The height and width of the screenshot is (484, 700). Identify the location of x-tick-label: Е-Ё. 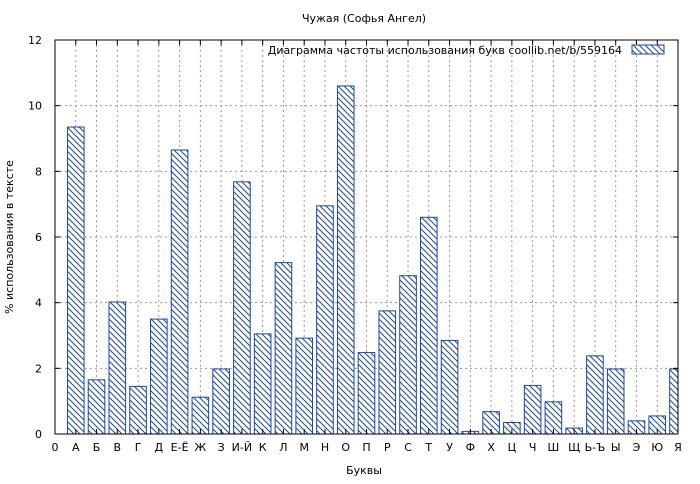
(180, 447).